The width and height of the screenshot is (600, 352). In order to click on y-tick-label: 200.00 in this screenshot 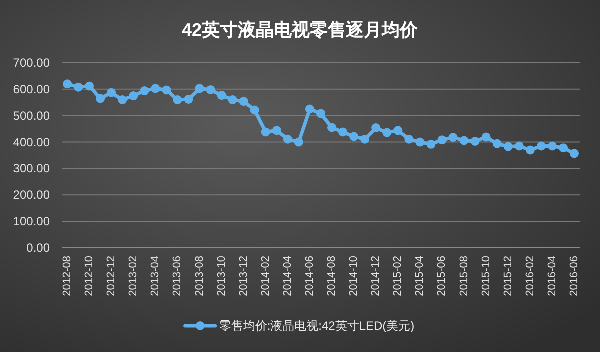, I will do `click(31, 195)`.